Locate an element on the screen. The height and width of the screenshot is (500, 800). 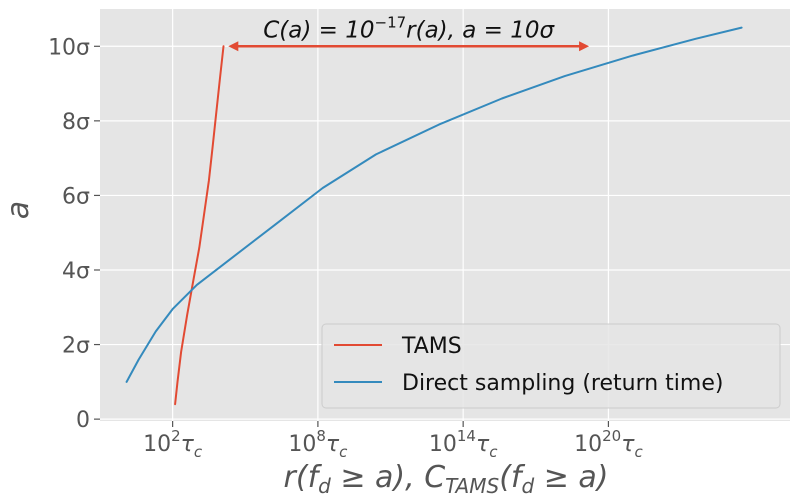
annotation-arrowhead-left is located at coordinates (233, 46).